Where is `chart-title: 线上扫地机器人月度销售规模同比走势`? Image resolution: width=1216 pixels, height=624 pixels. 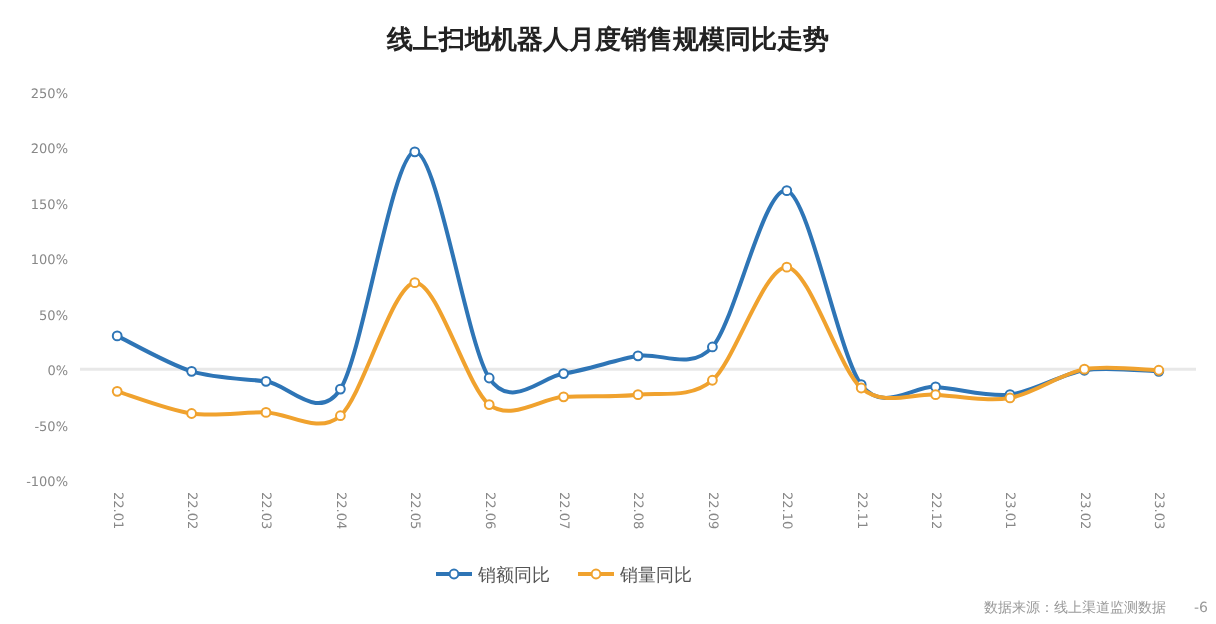
chart-title: 线上扫地机器人月度销售规模同比走势 is located at coordinates (607, 40).